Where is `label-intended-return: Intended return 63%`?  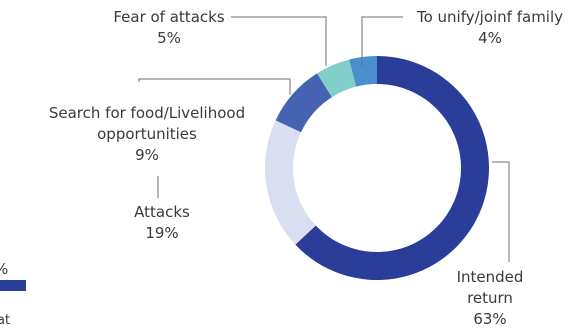
label-intended-return: Intended return 63% is located at coordinates (490, 298).